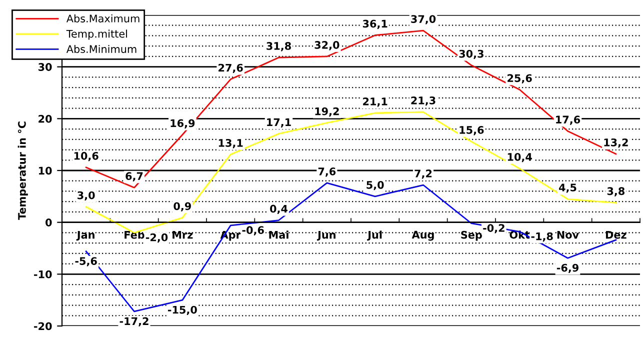 The height and width of the screenshot is (341, 643). I want to click on legend-label: Temp.mittel, so click(96, 35).